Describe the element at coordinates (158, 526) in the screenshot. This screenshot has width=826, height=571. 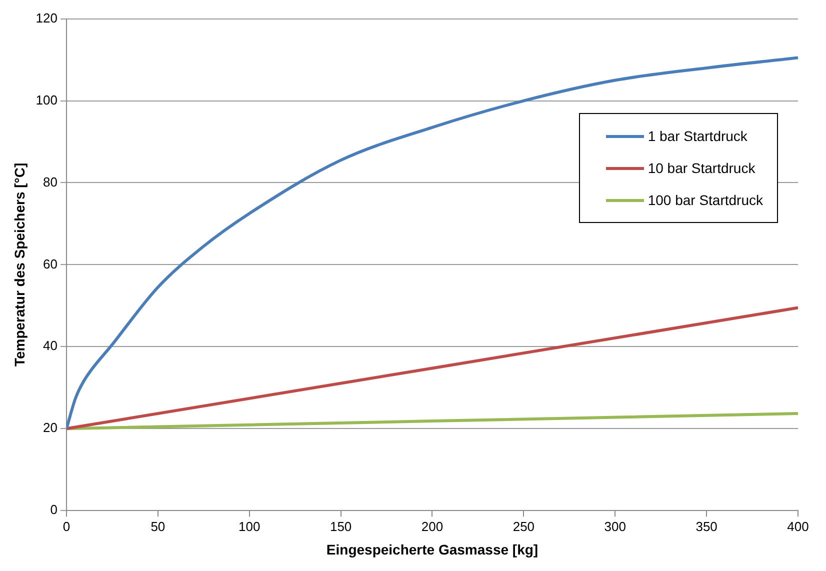
I see `x-tick-label: 50` at that location.